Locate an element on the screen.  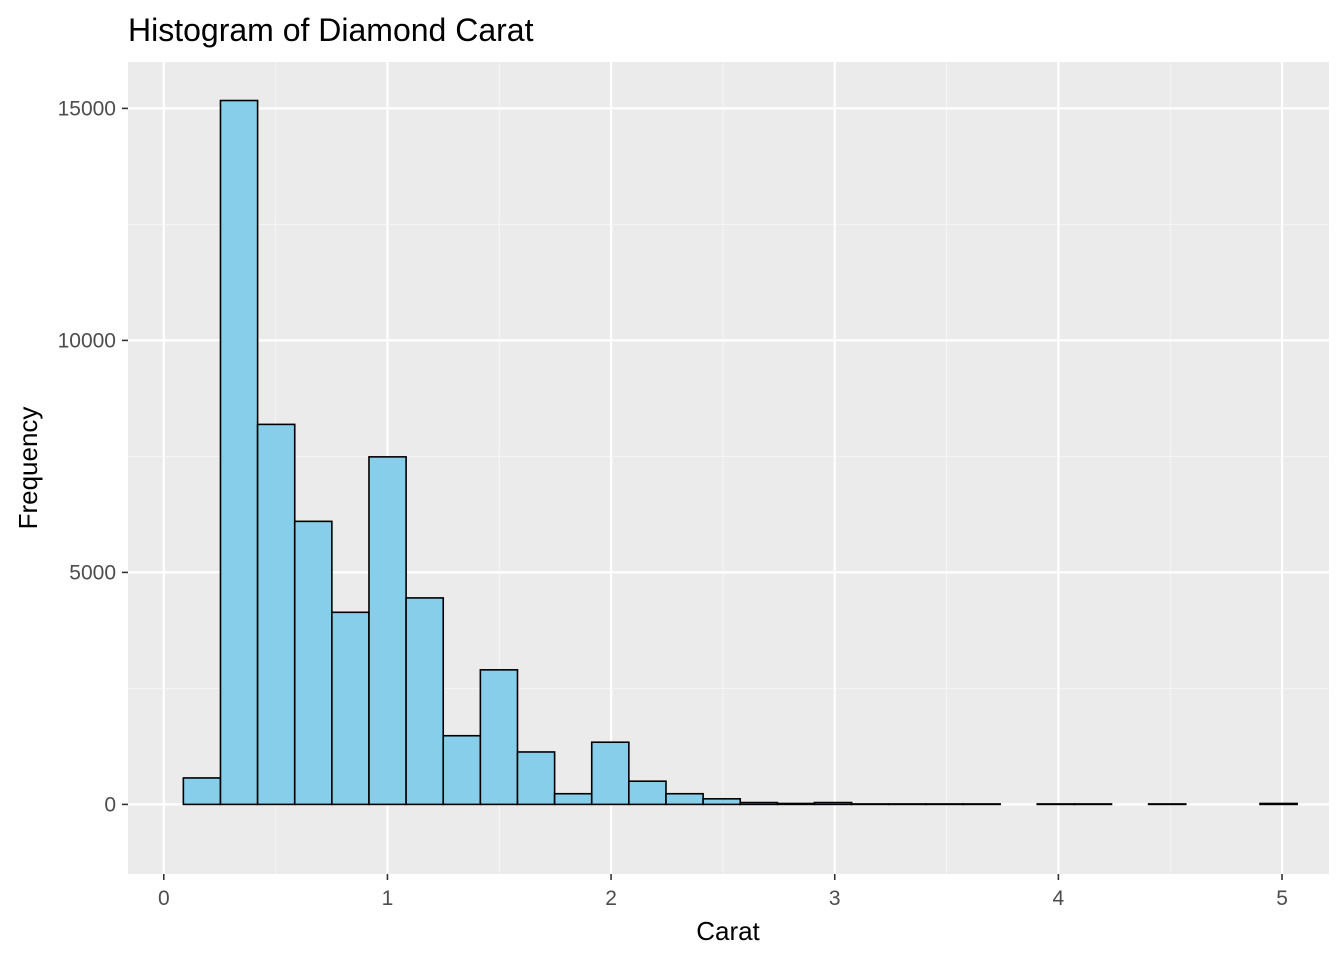
x-tick-label: 2 is located at coordinates (611, 898).